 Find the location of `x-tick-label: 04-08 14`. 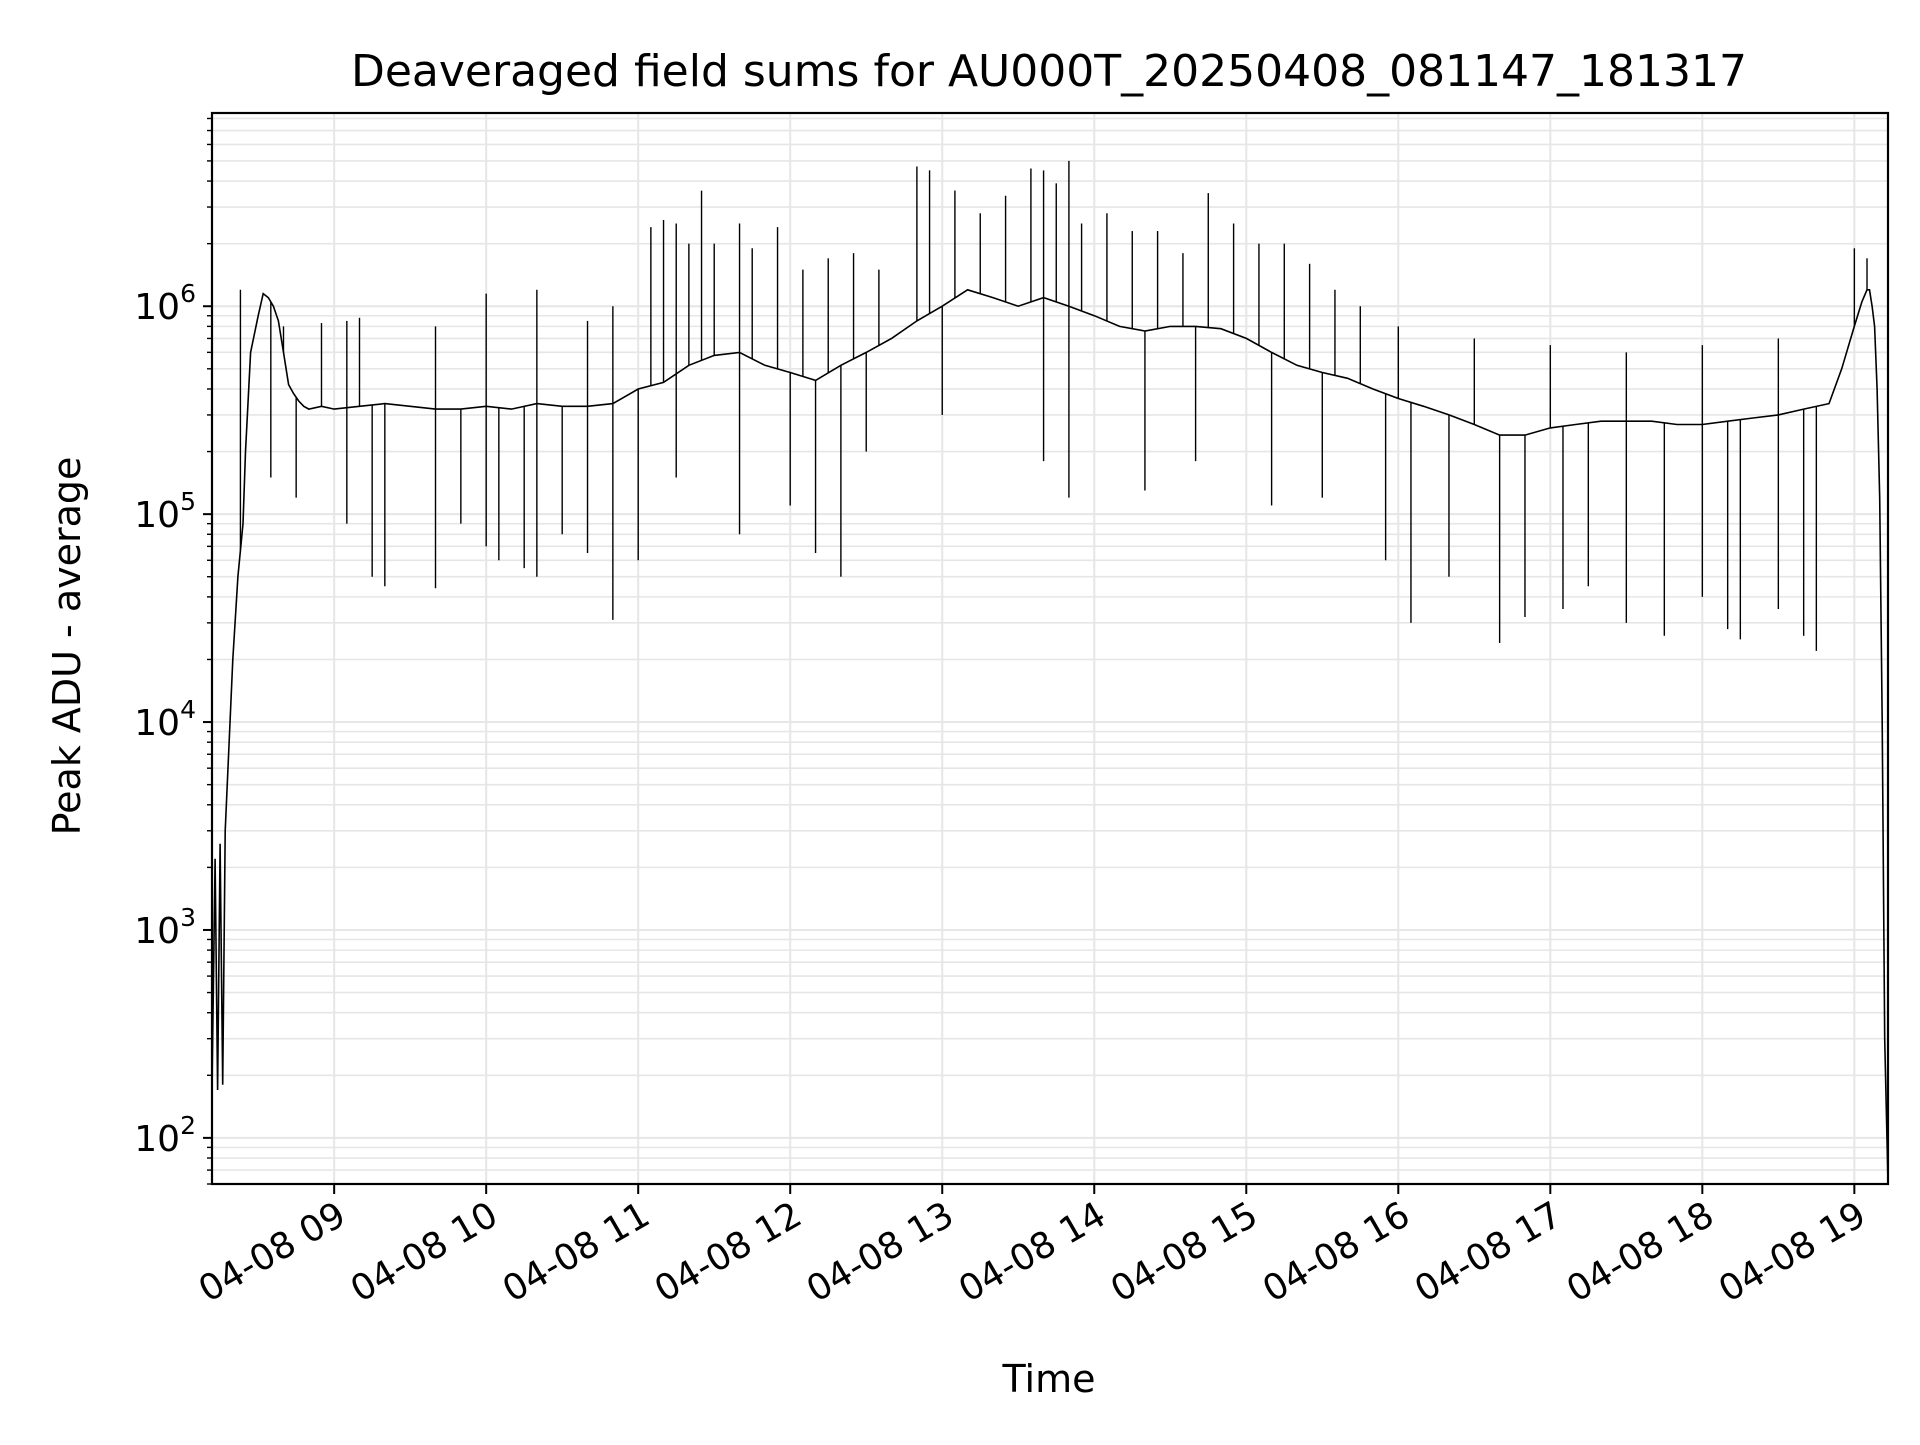

x-tick-label: 04-08 14 is located at coordinates (1032, 1252).